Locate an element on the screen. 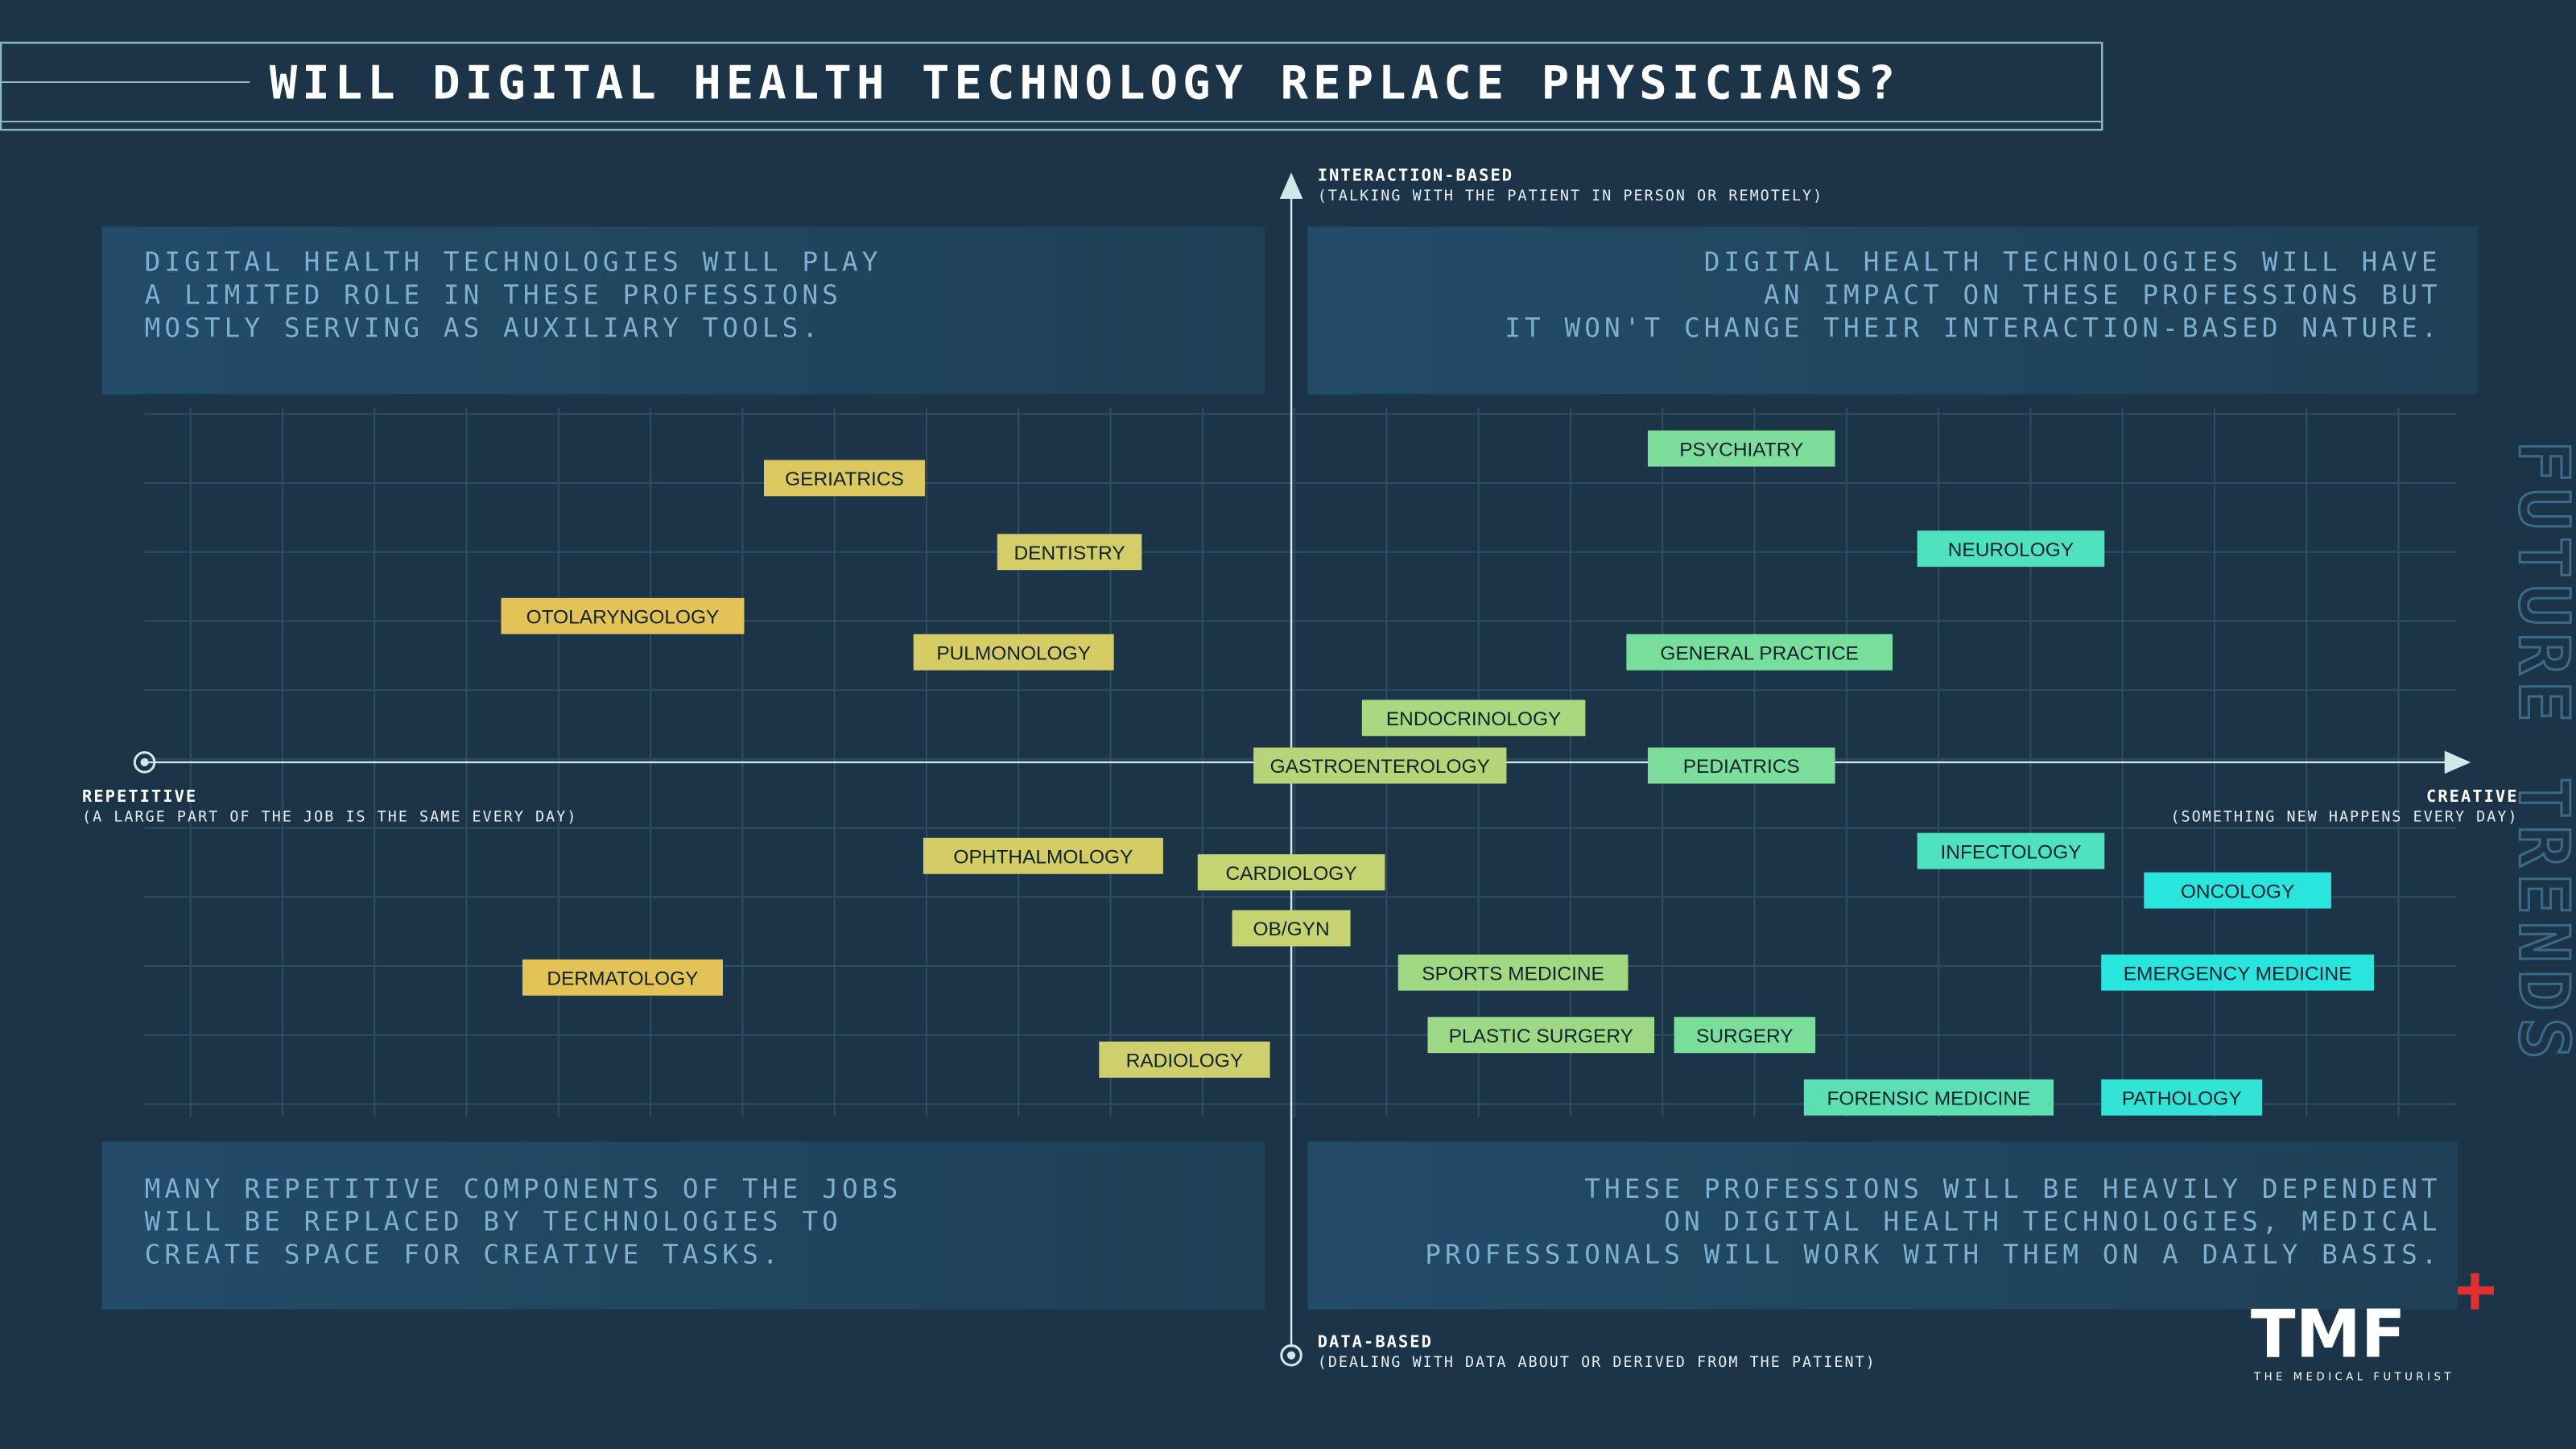 The width and height of the screenshot is (2576, 1449). logo: TMF THE MEDICAL FUTURIST is located at coordinates (2372, 1328).